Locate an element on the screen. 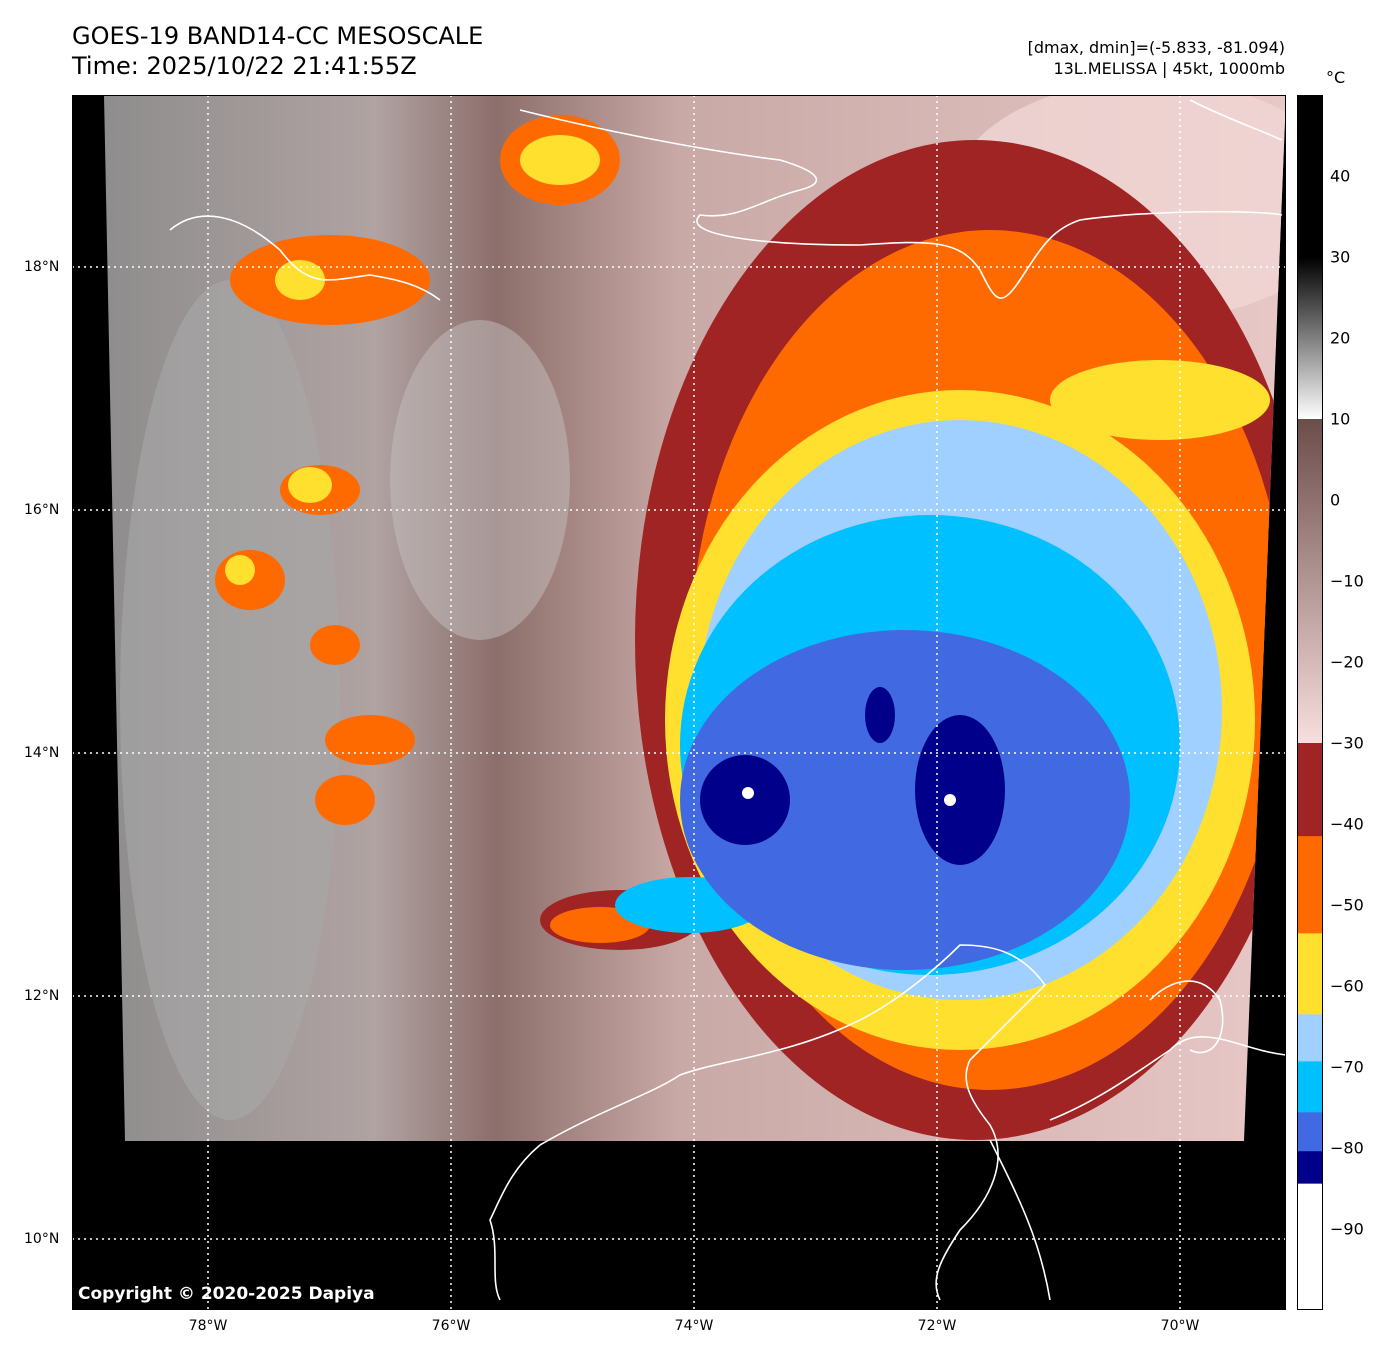  lat-tick: 16°N is located at coordinates (42, 510).